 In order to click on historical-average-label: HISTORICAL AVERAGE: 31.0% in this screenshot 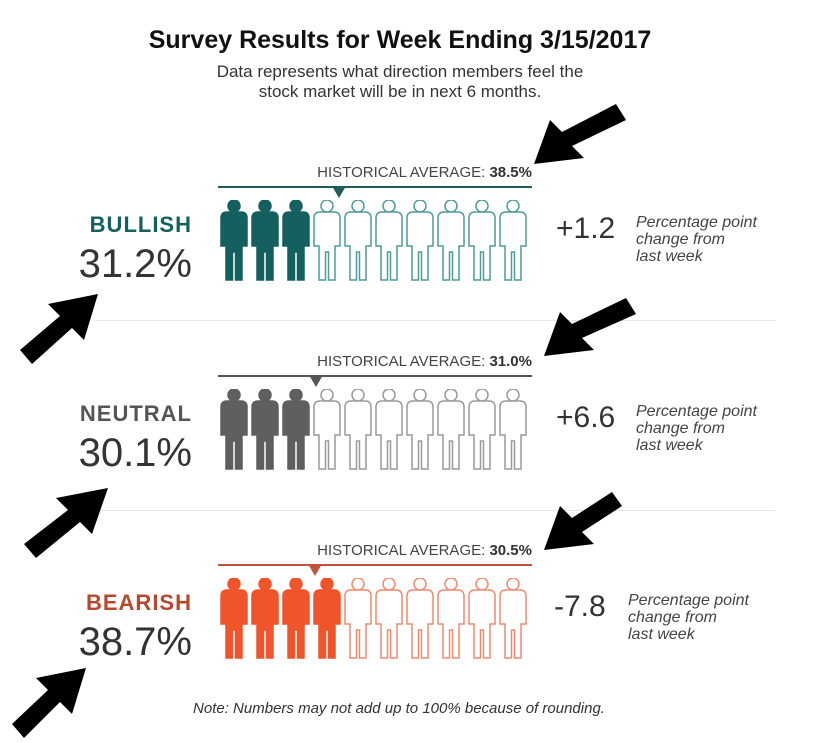, I will do `click(424, 361)`.